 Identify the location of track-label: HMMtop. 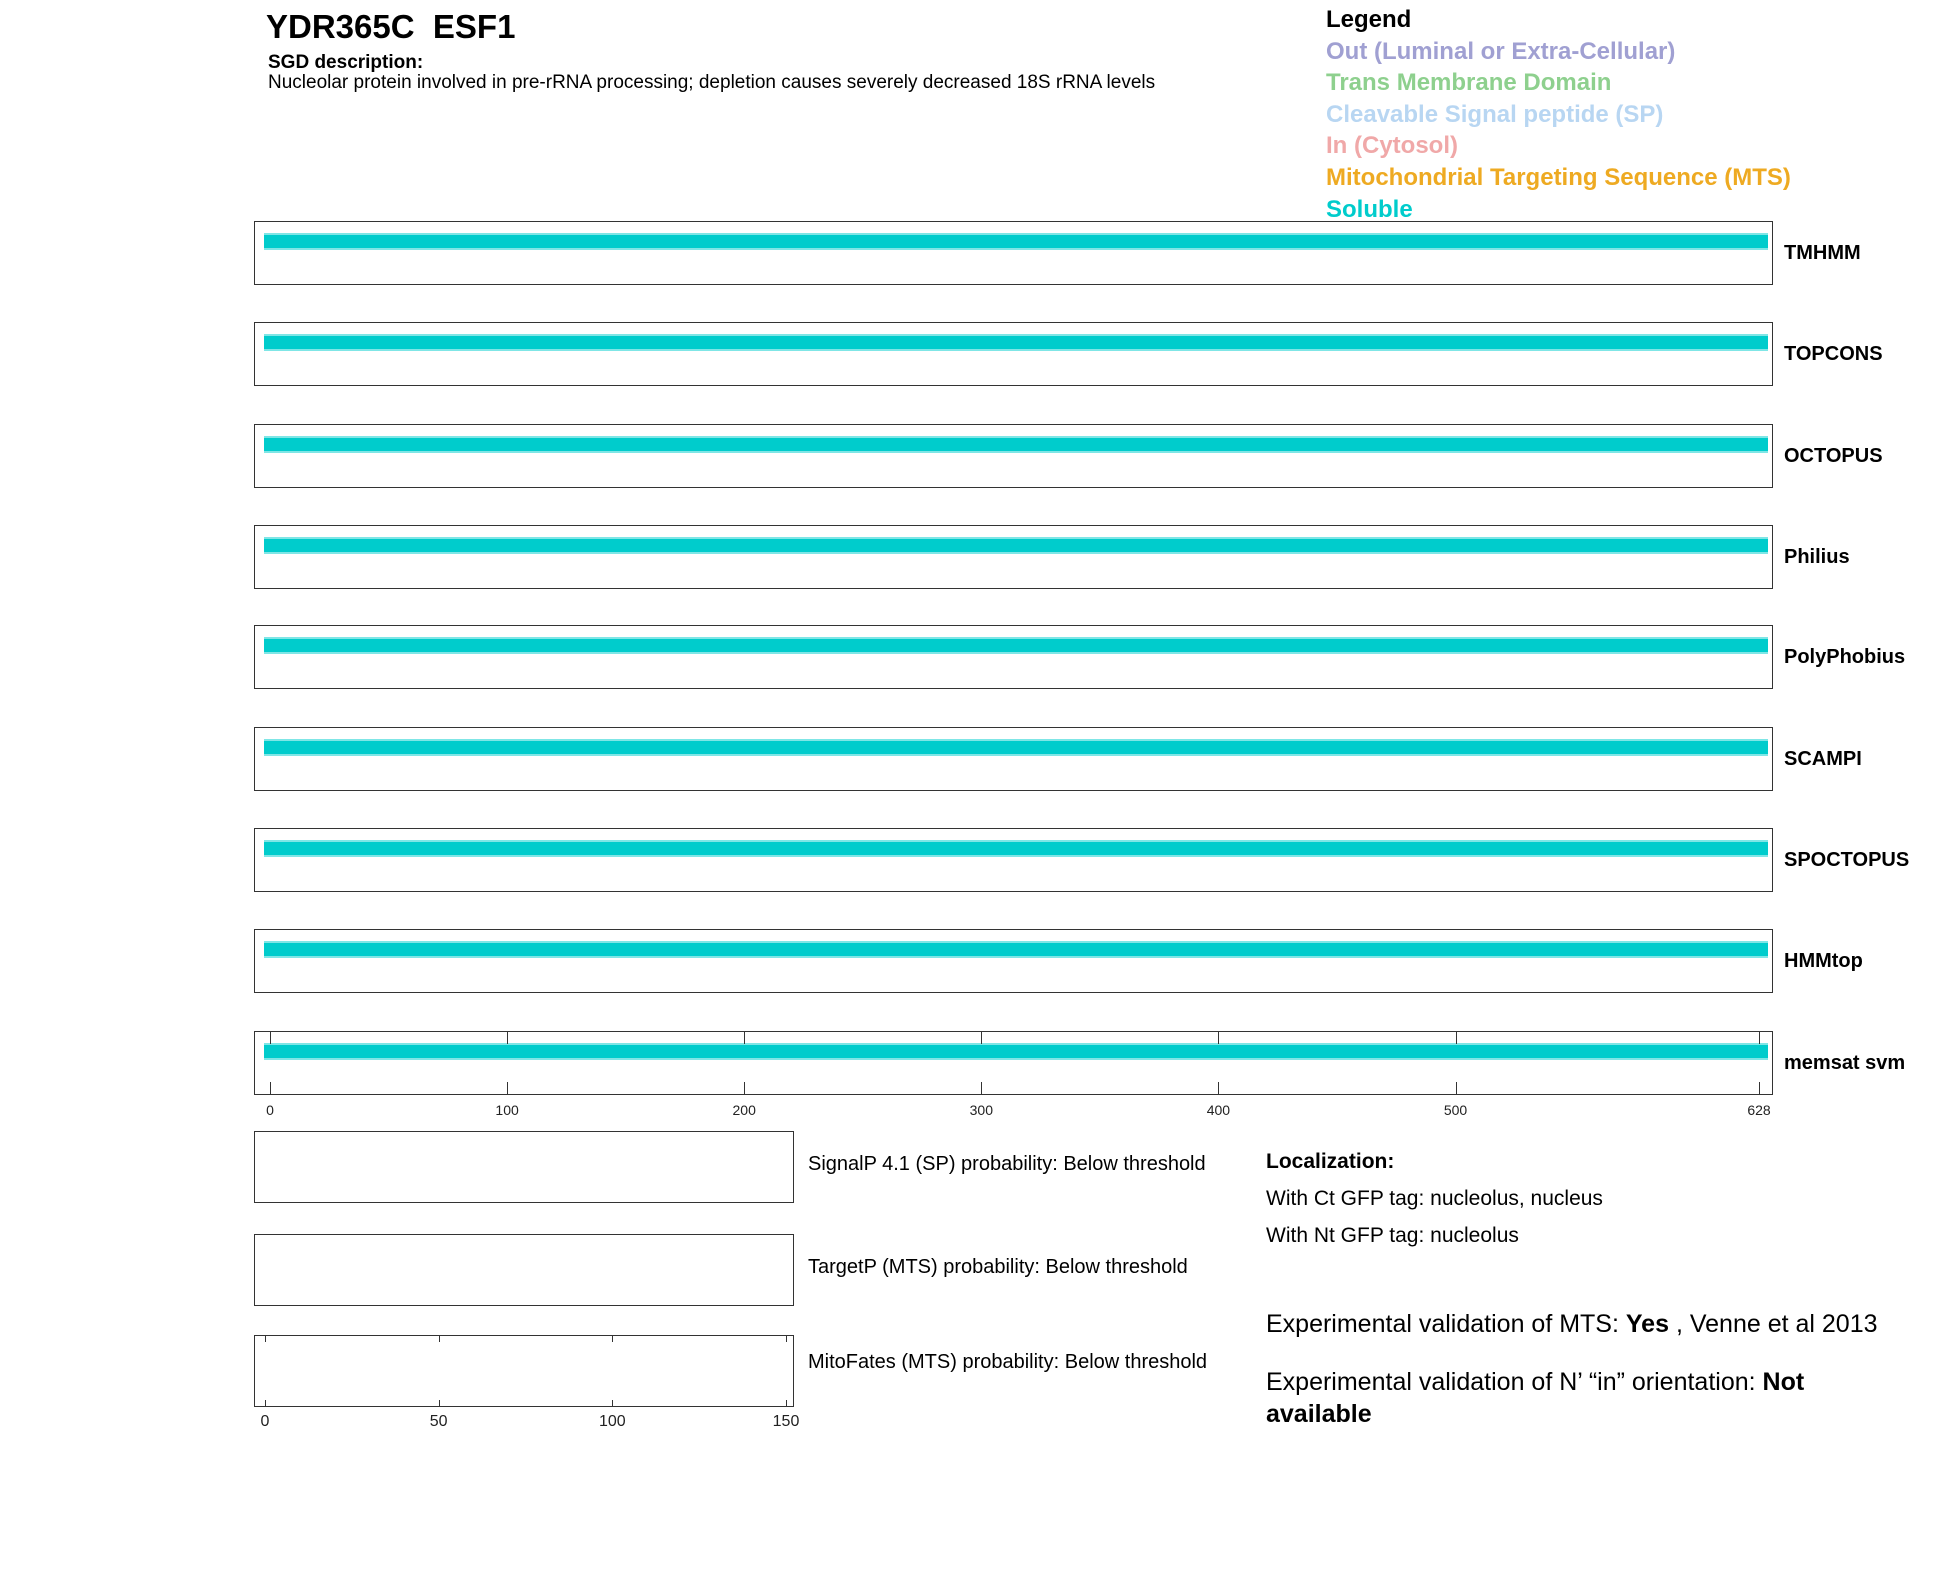
(1823, 961).